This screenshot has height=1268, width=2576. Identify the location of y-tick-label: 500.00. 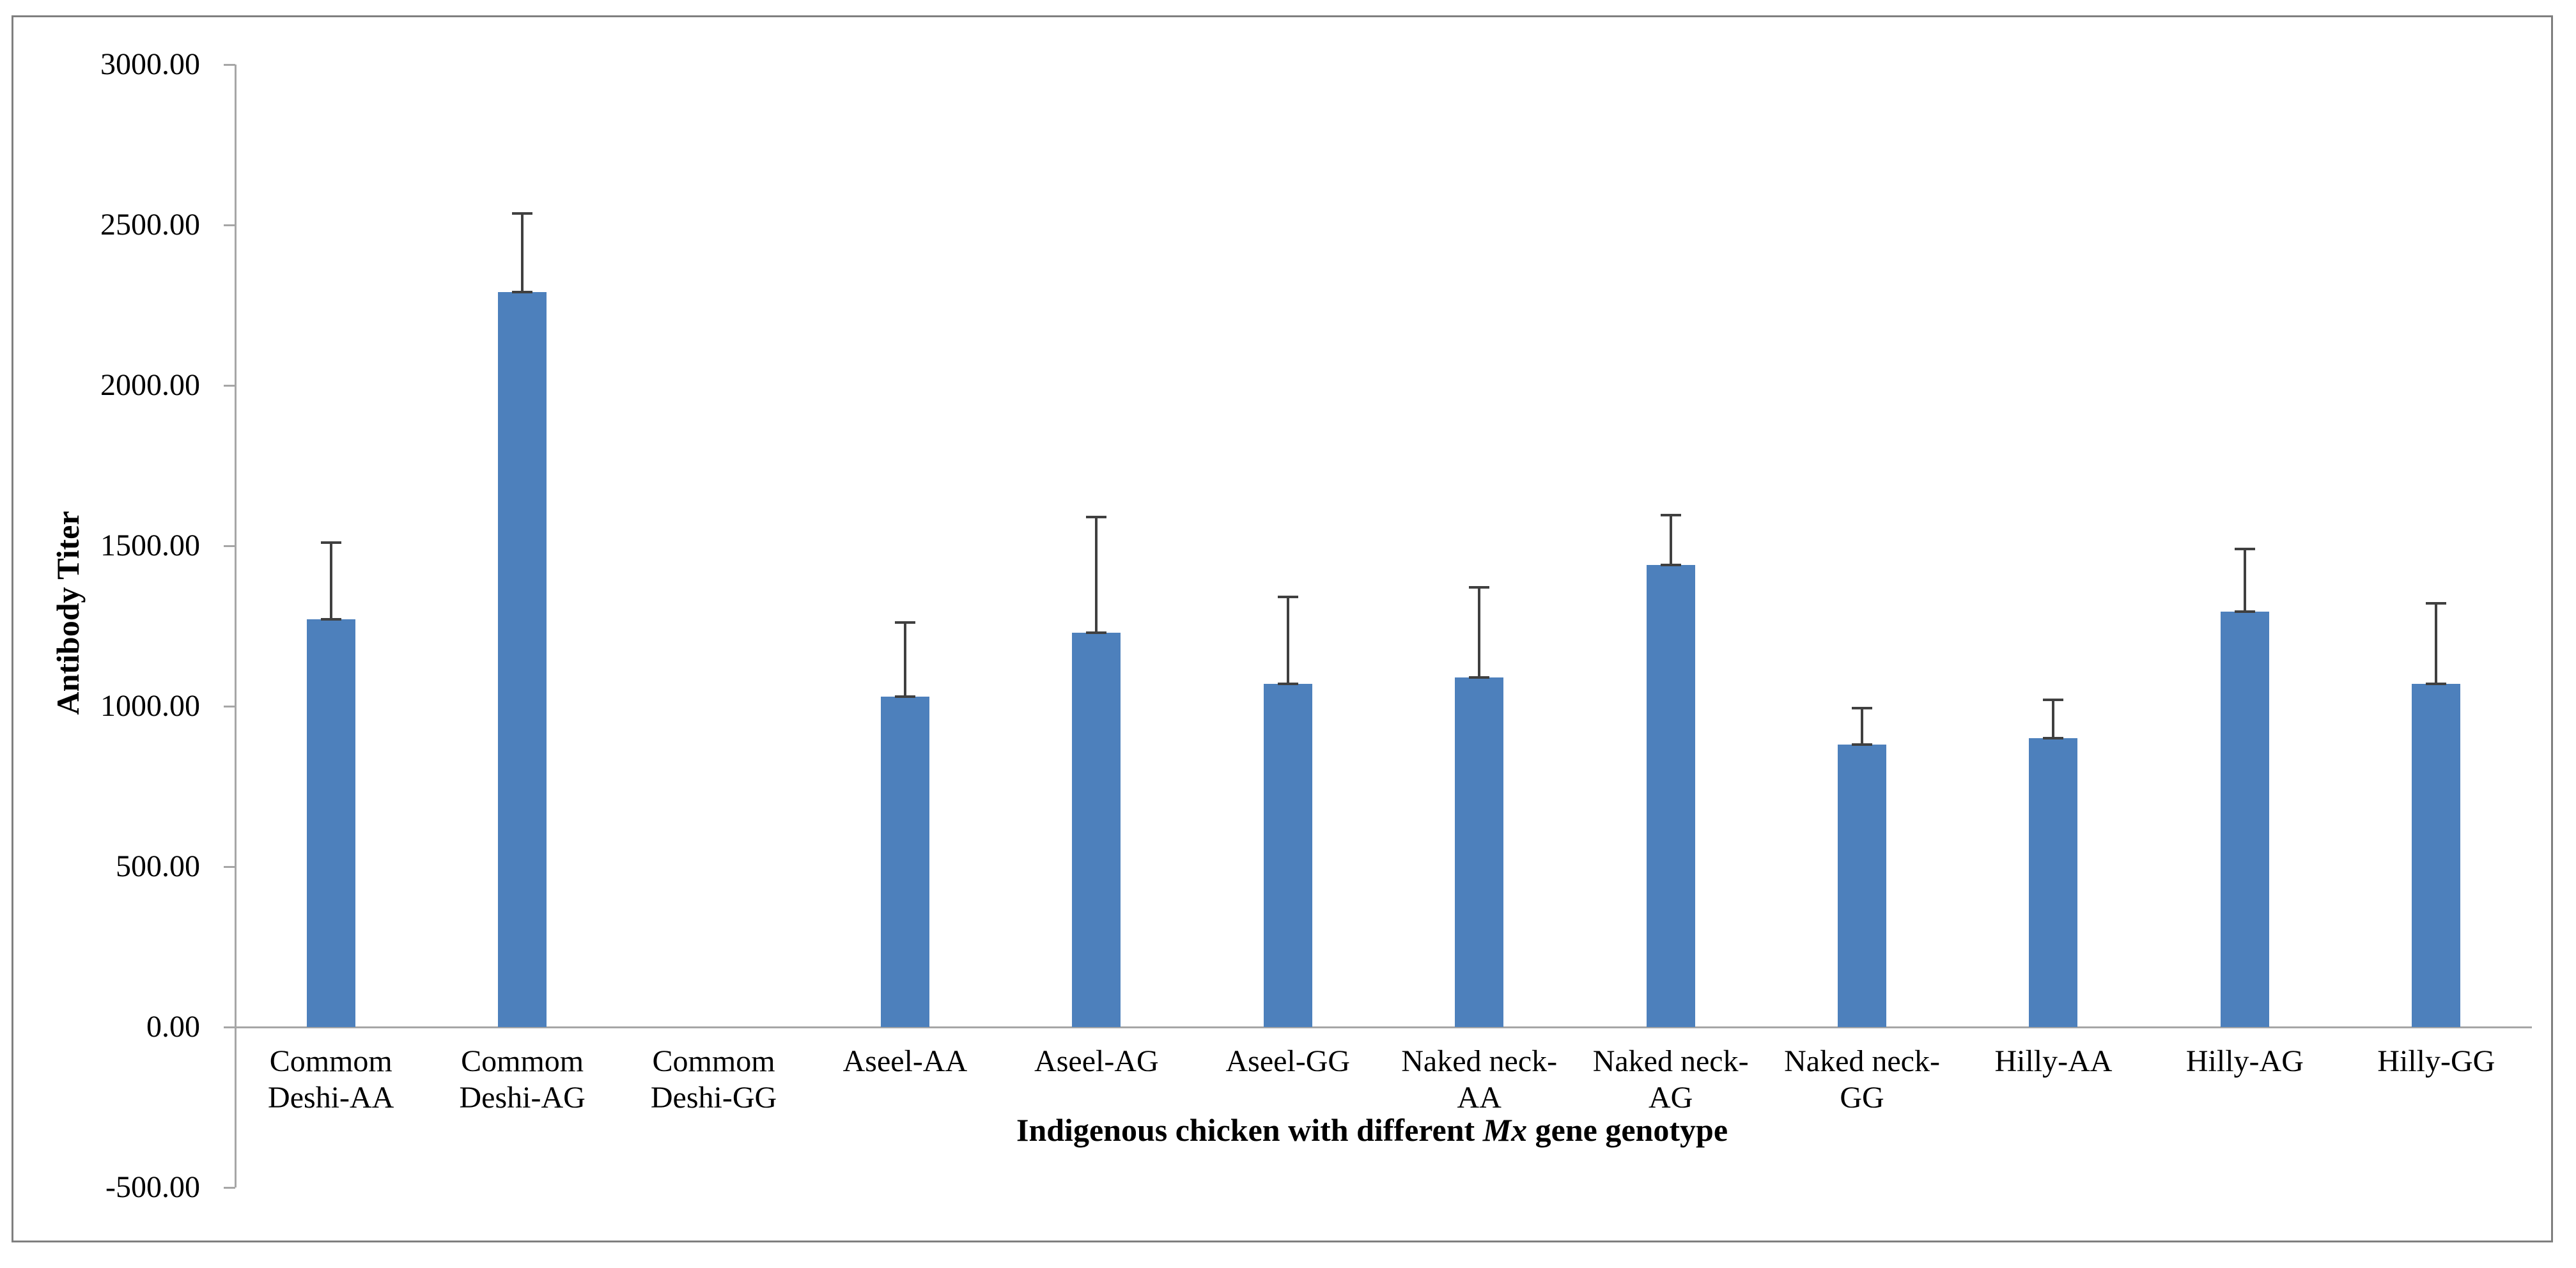
(158, 866).